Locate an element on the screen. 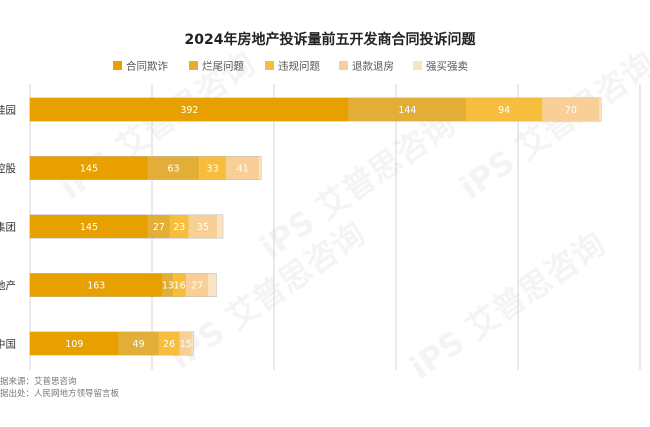 The image size is (650, 427). category-label: 地产 is located at coordinates (8, 285).